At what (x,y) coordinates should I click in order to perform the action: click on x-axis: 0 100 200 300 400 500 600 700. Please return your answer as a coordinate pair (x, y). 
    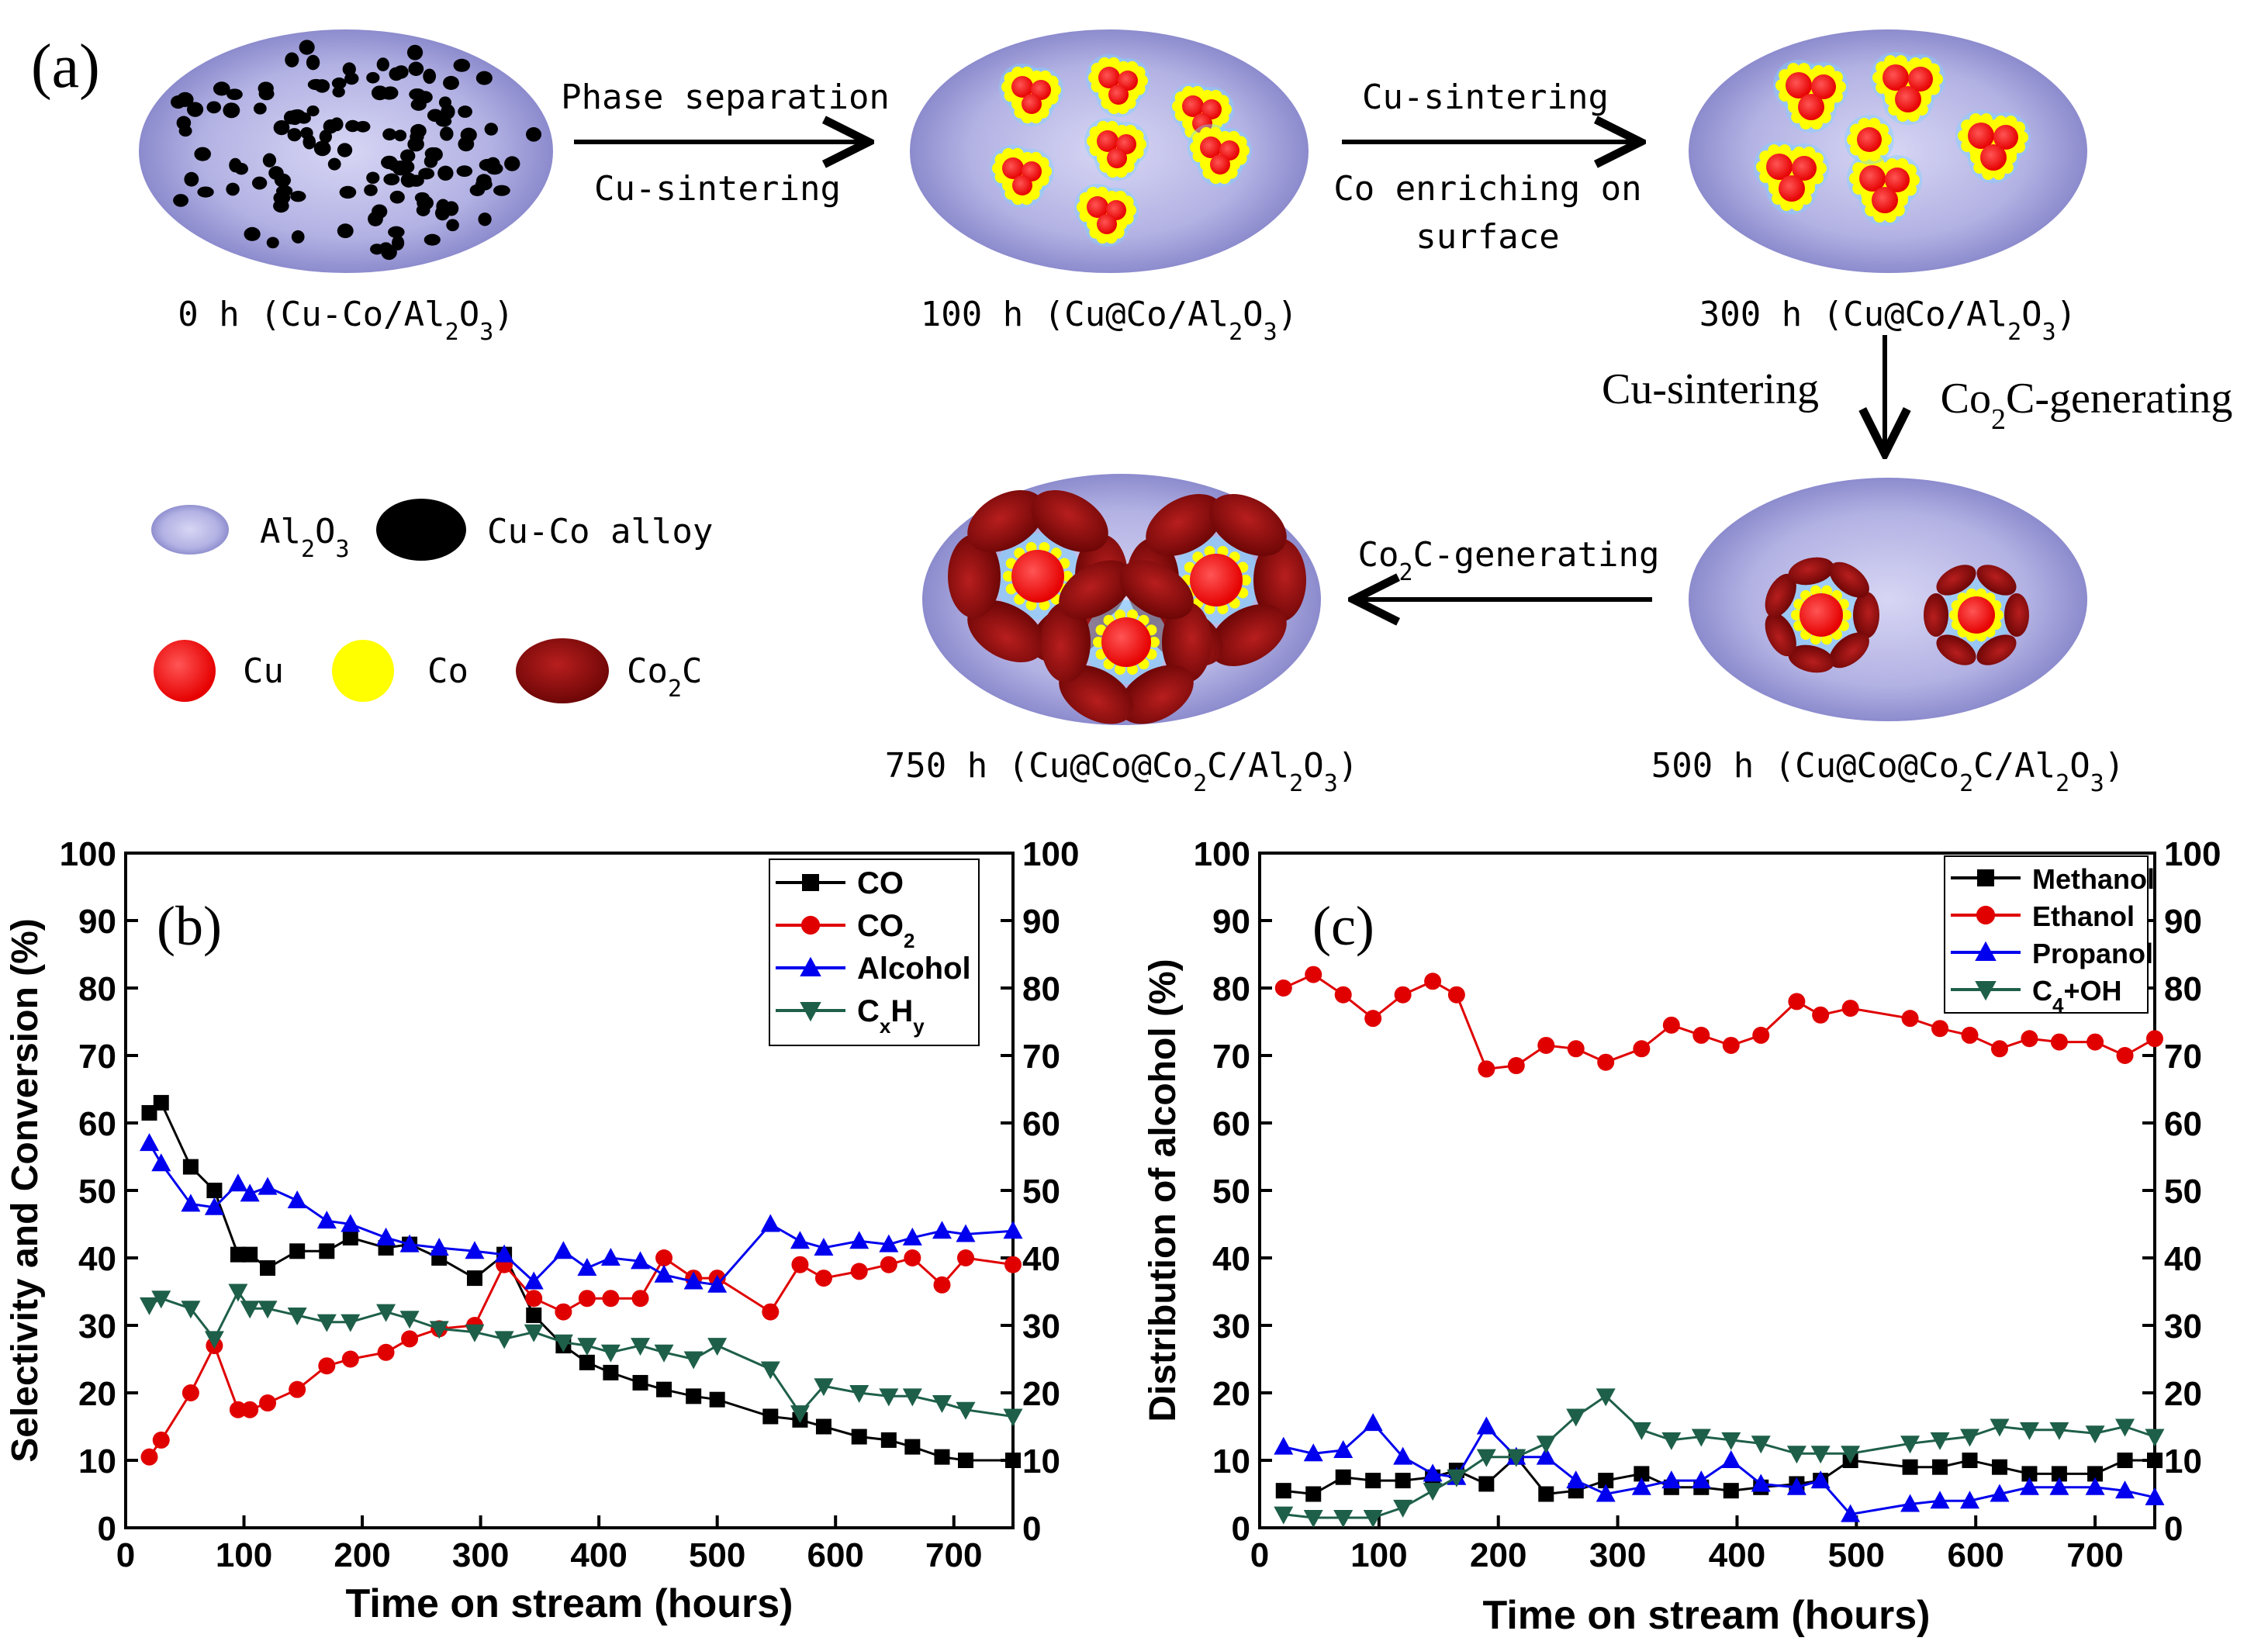
    Looking at the image, I should click on (1687, 1544).